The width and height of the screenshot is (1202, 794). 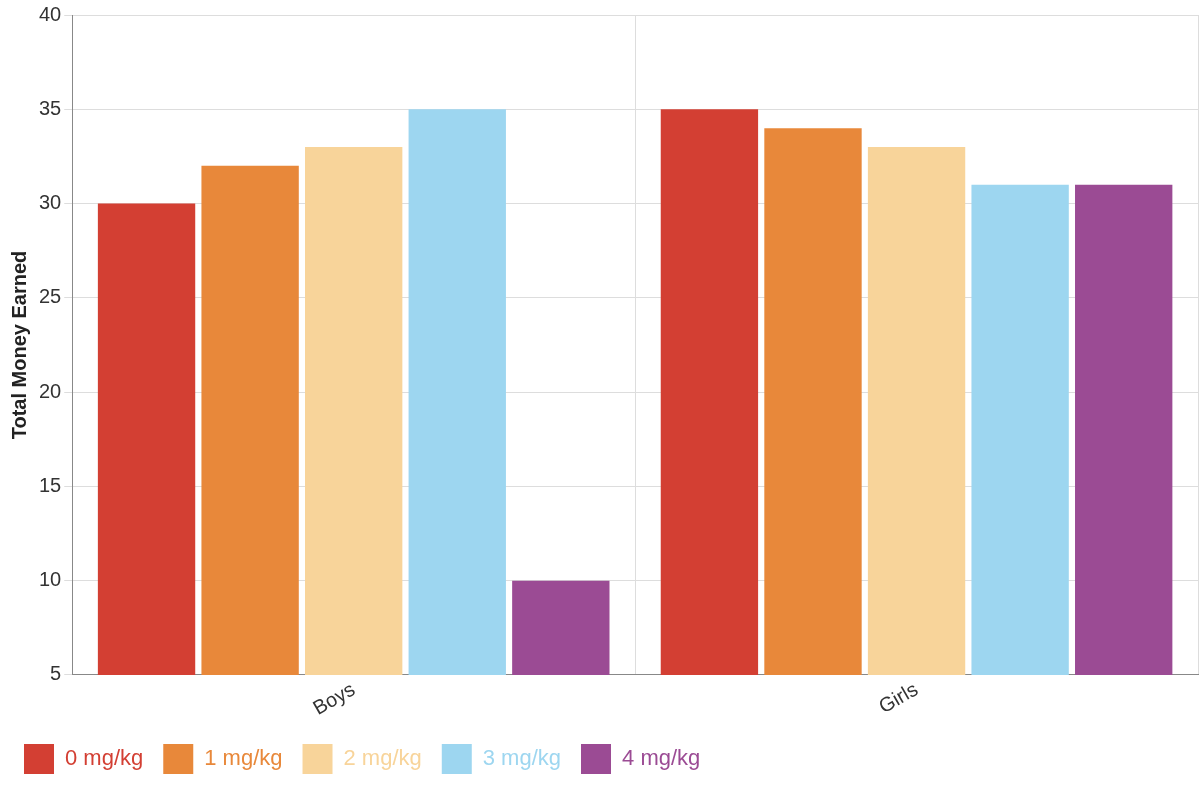 I want to click on legend-label: 1 mg/kg, so click(x=243, y=758).